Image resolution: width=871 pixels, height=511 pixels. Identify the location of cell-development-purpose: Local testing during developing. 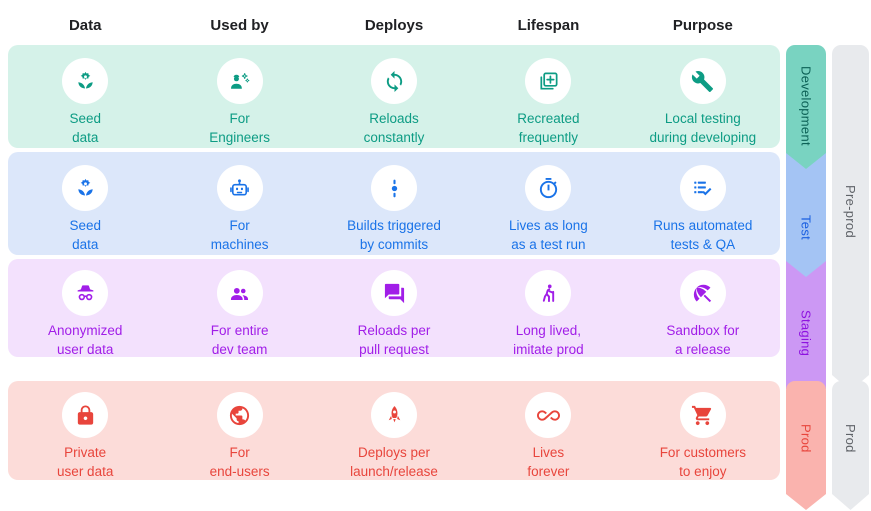
(703, 96).